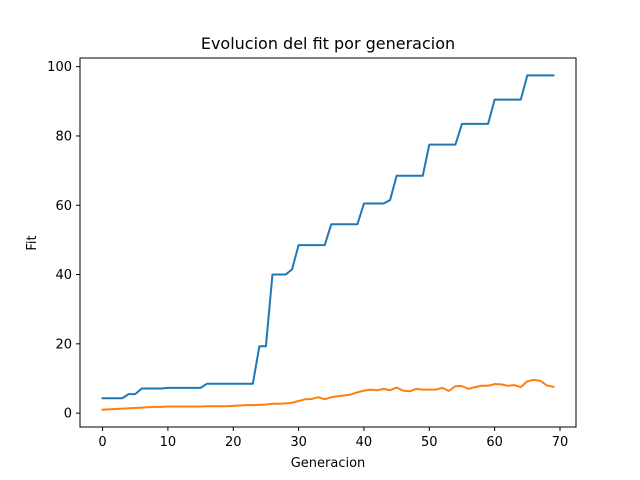 This screenshot has height=480, width=640. Describe the element at coordinates (364, 442) in the screenshot. I see `x-tick-label: 40` at that location.